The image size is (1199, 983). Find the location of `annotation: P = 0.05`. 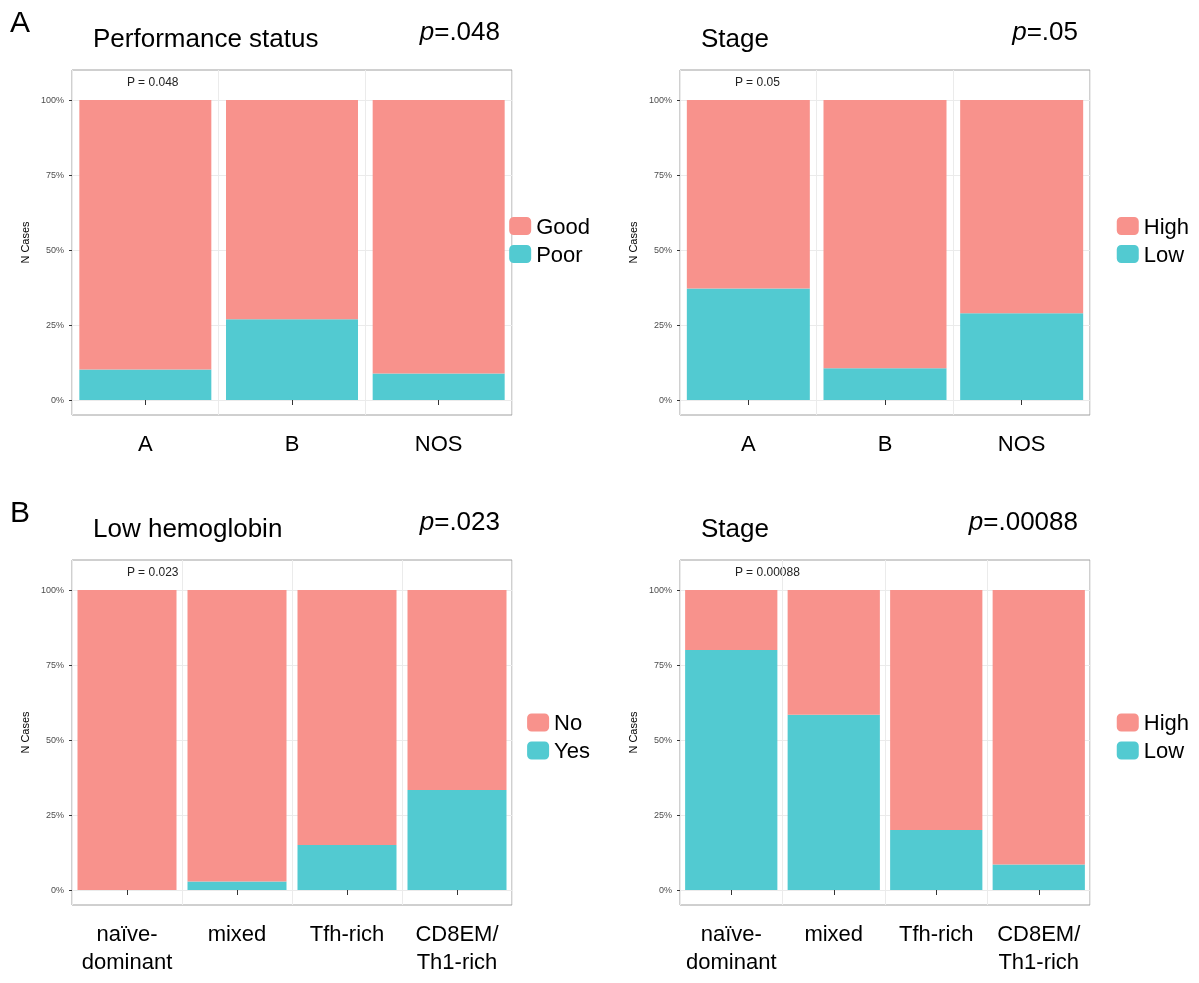

annotation: P = 0.05 is located at coordinates (758, 82).